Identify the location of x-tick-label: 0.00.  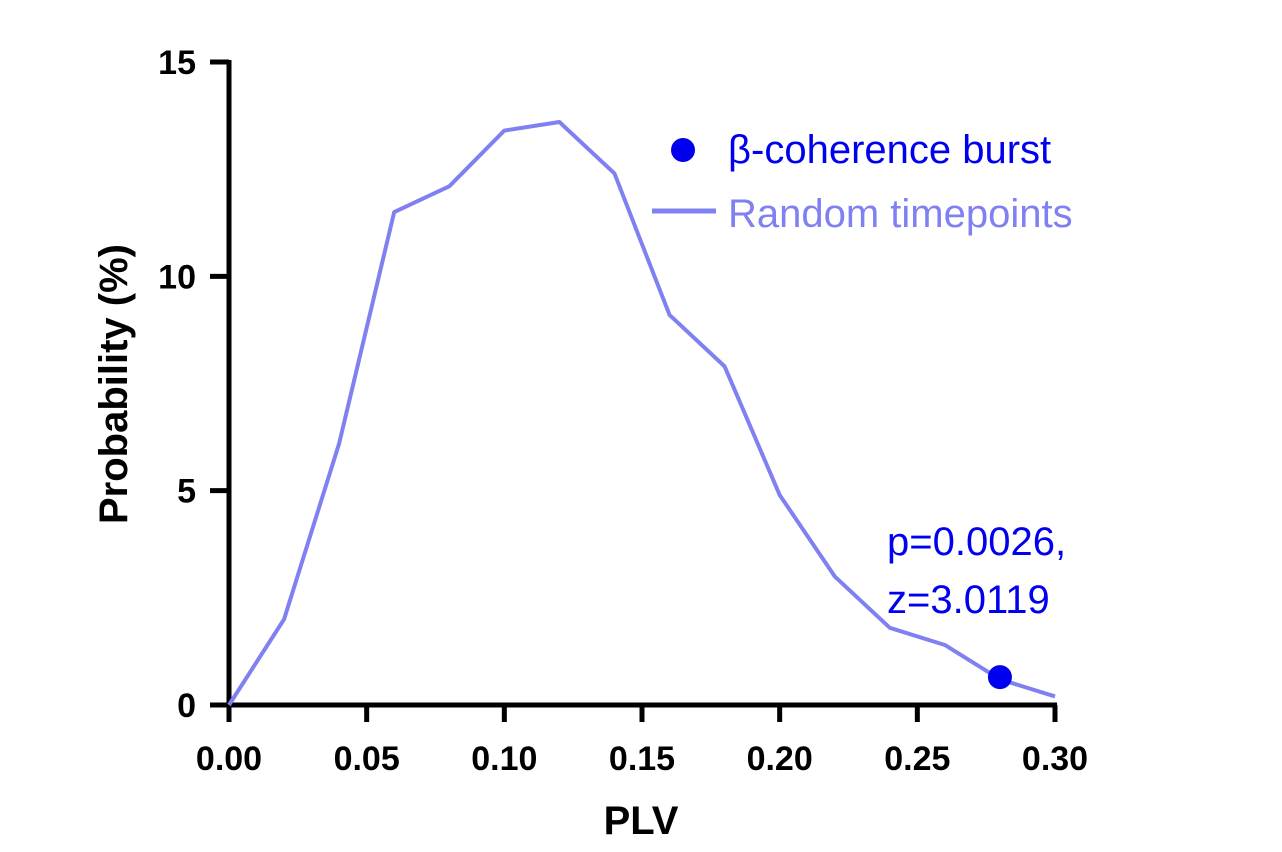
(229, 759).